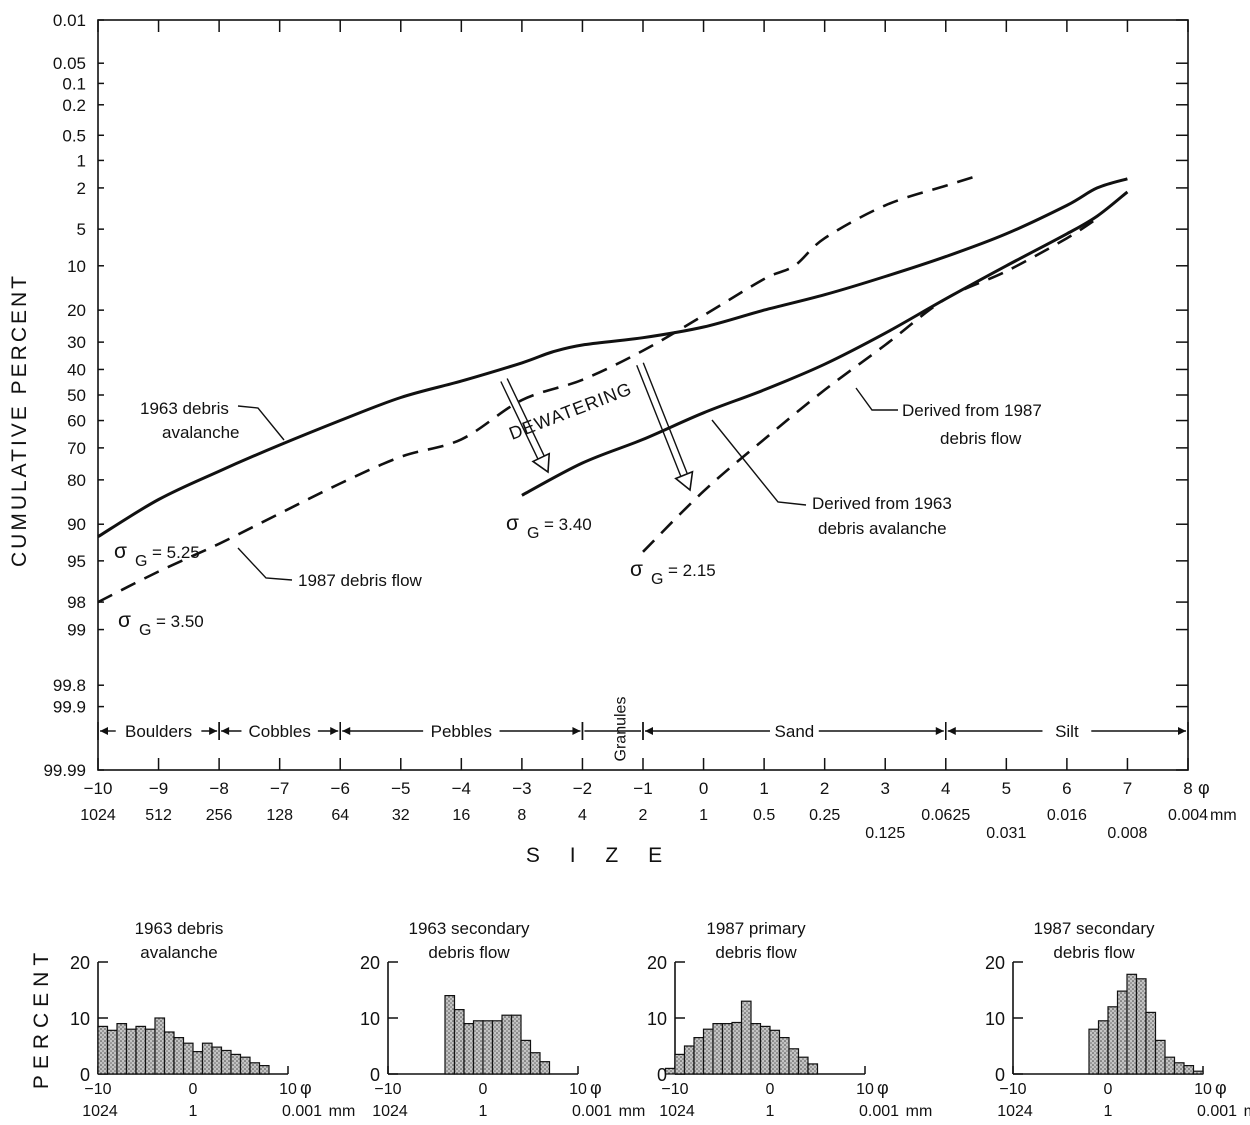  Describe the element at coordinates (876, 399) in the screenshot. I see `leader-derived-1987` at that location.